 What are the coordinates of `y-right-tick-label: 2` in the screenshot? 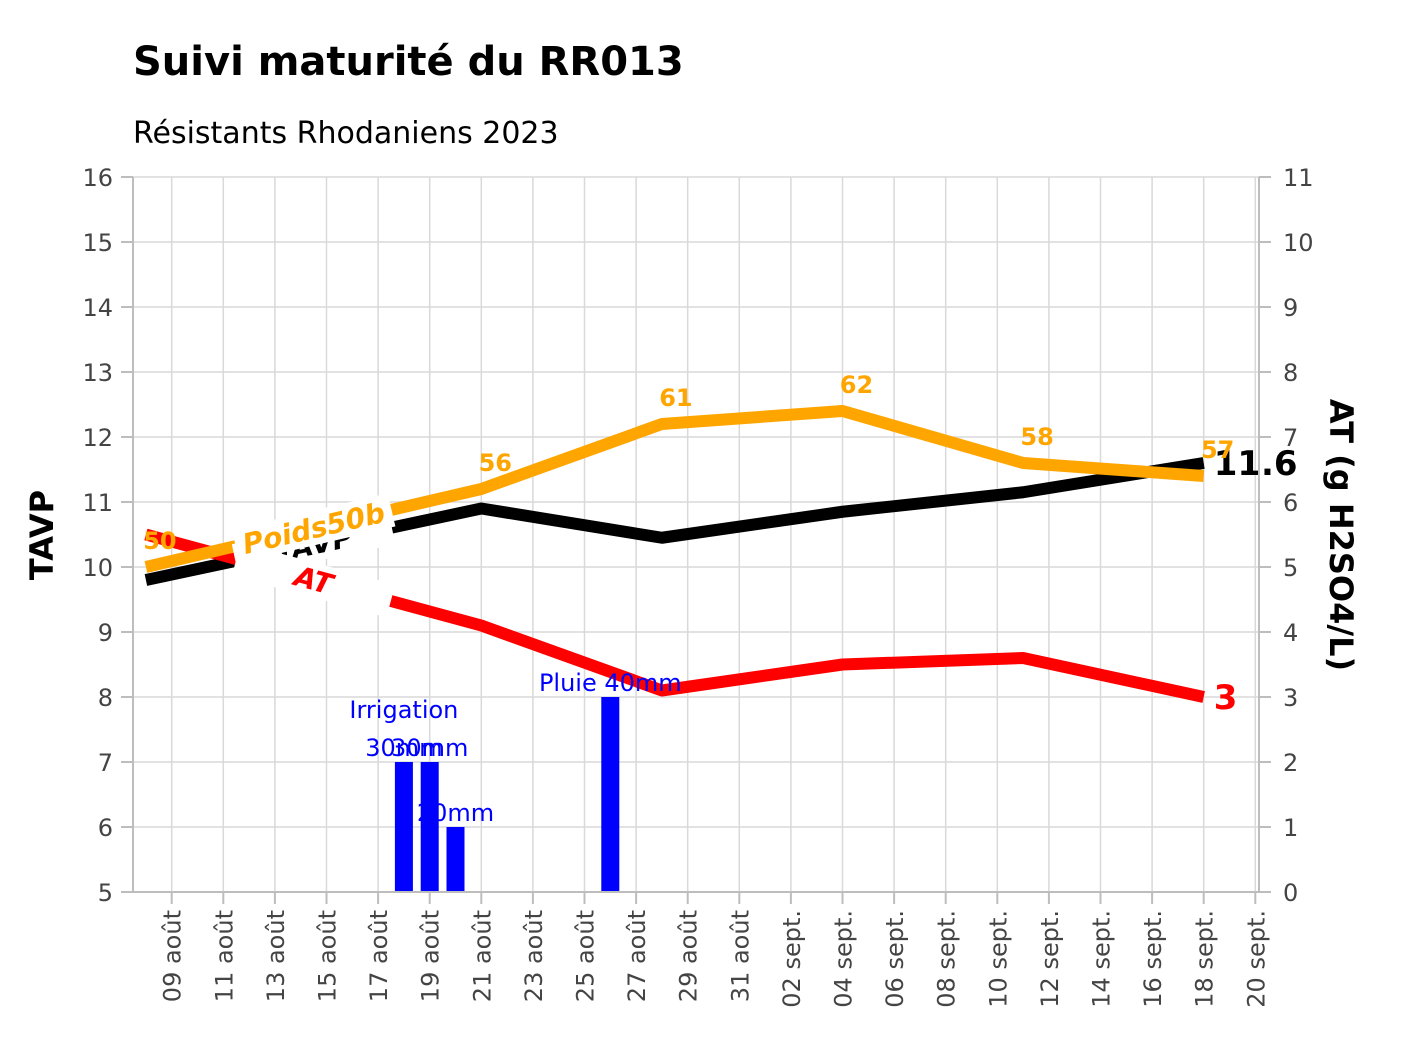 It's located at (1290, 763).